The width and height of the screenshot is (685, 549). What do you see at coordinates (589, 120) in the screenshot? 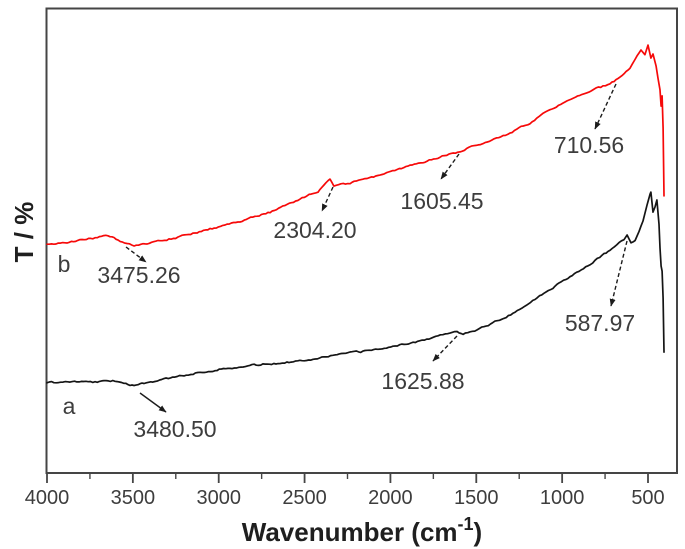
I see `peak-annotation: 710.56` at bounding box center [589, 120].